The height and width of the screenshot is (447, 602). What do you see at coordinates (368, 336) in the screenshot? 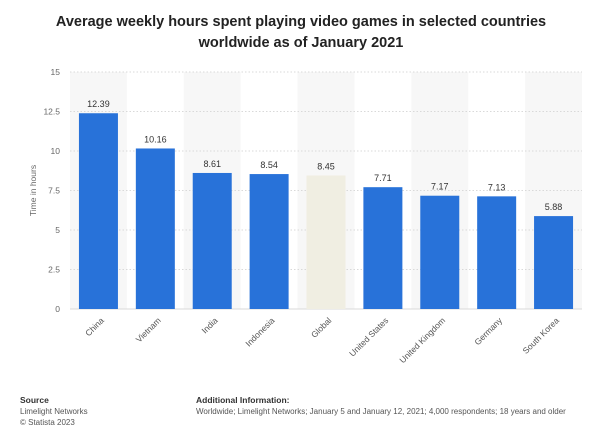
I see `x-tick-label: United States` at bounding box center [368, 336].